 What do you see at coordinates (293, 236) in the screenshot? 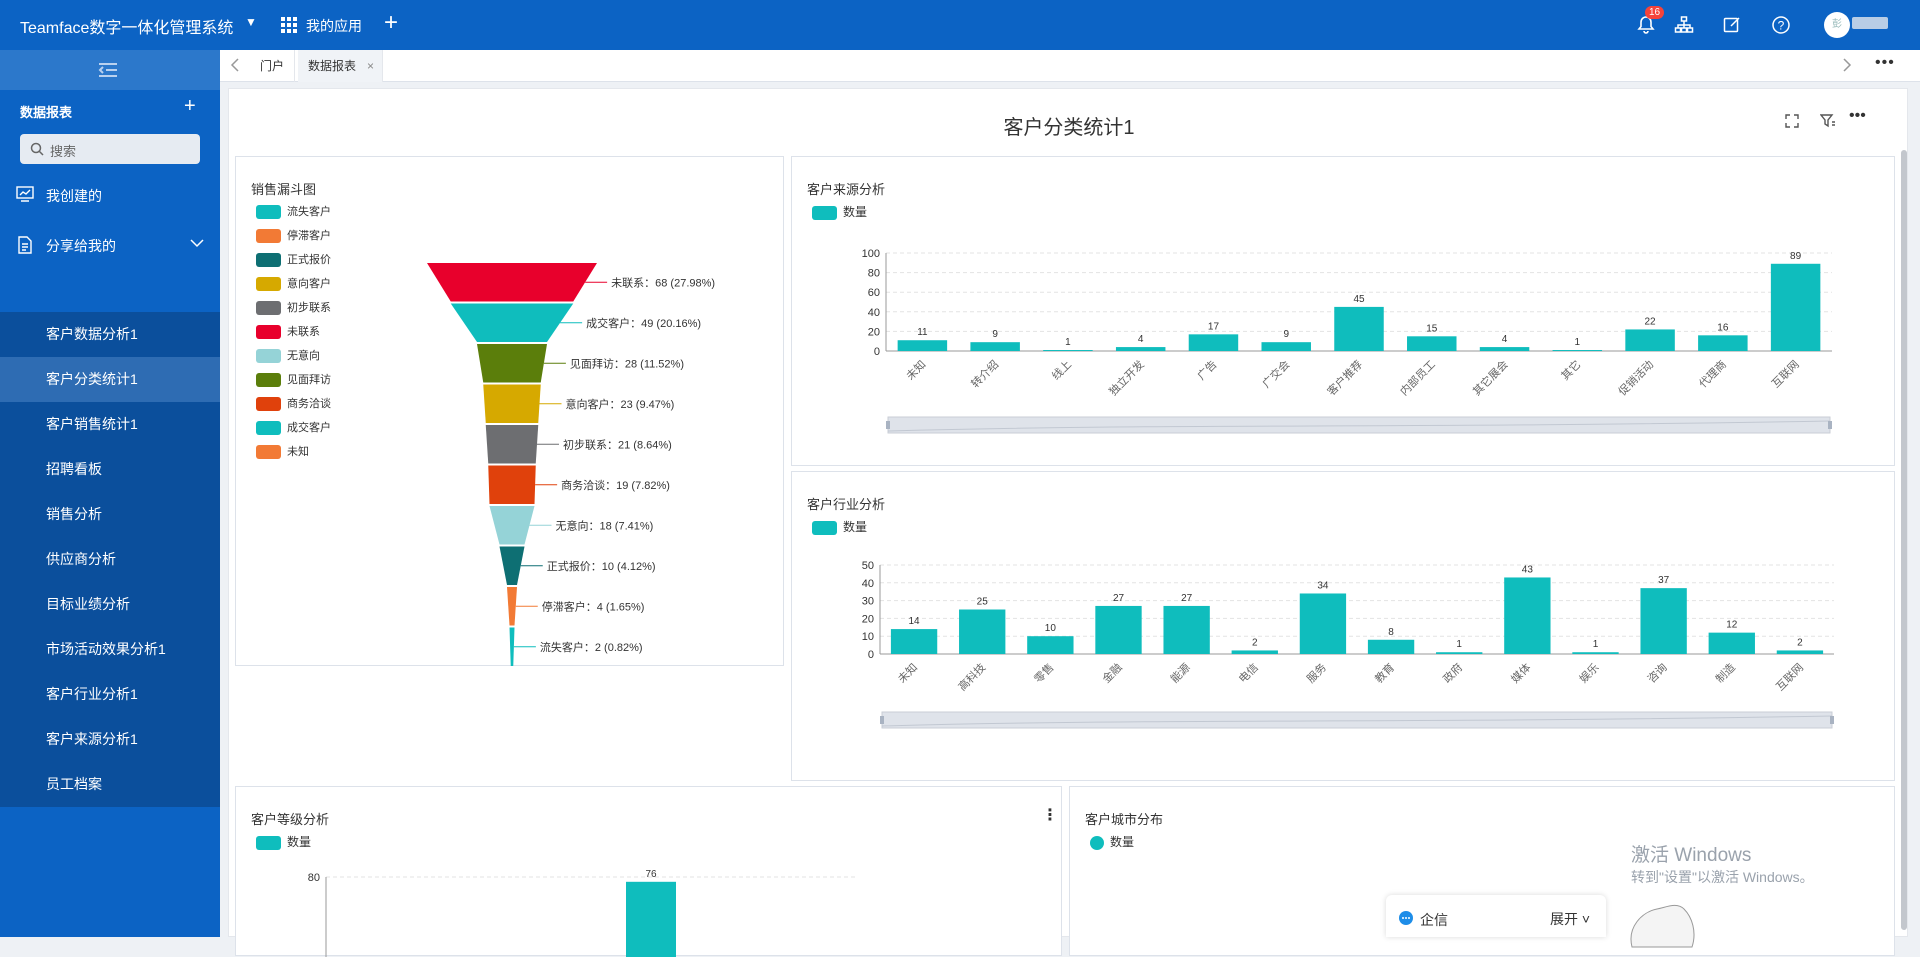
I see `legend-item: 停滞客户` at bounding box center [293, 236].